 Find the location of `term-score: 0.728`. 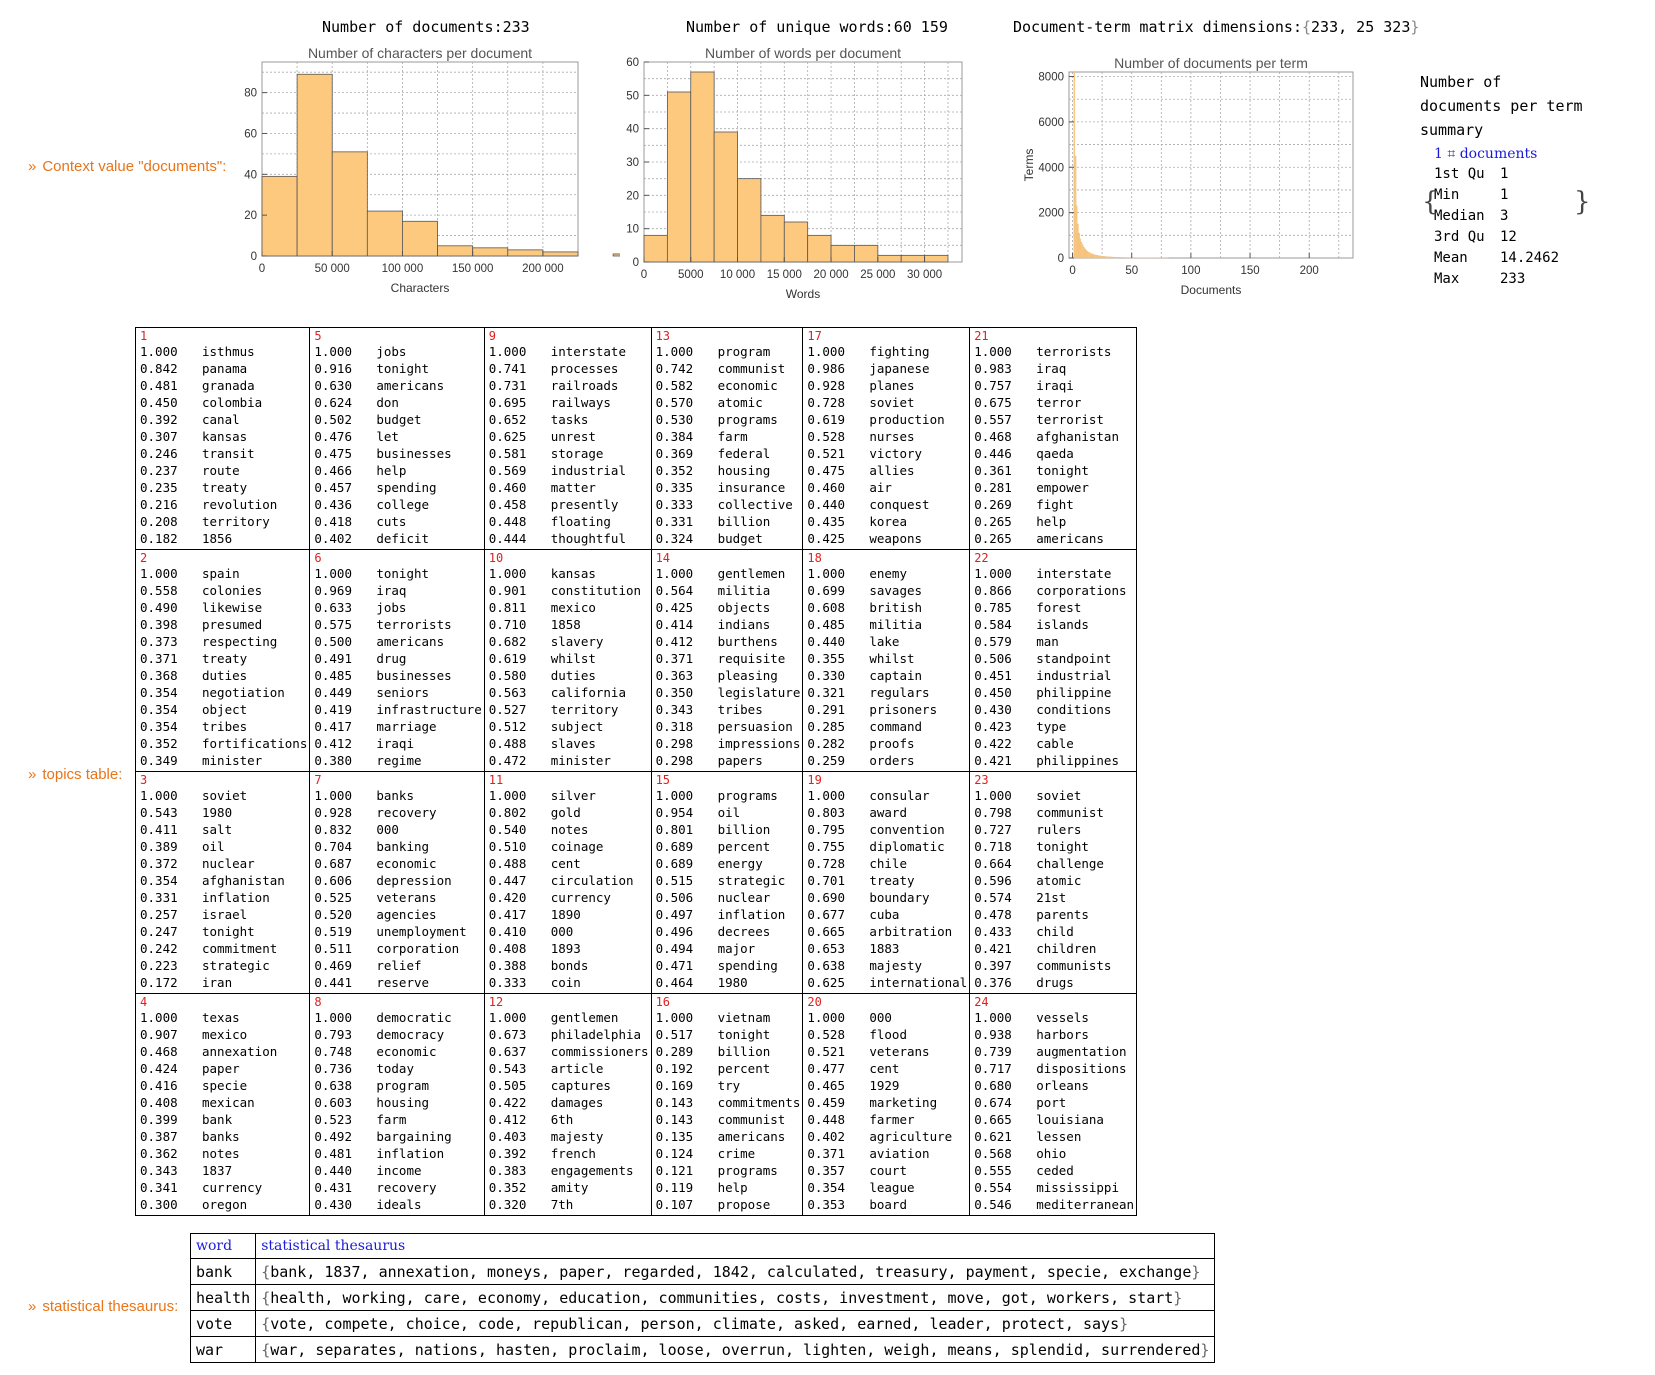

term-score: 0.728 is located at coordinates (826, 863).